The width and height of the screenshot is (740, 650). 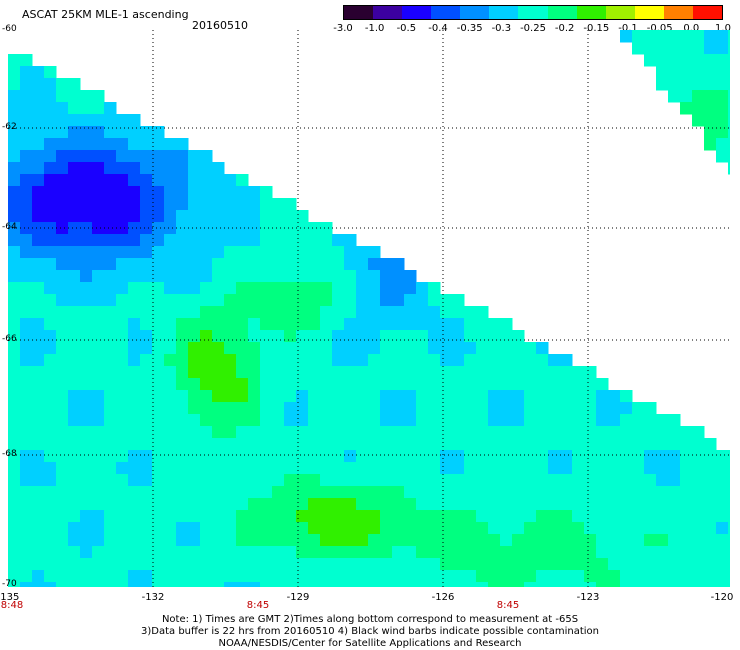 I want to click on color-scale-label: -0.5, so click(x=406, y=28).